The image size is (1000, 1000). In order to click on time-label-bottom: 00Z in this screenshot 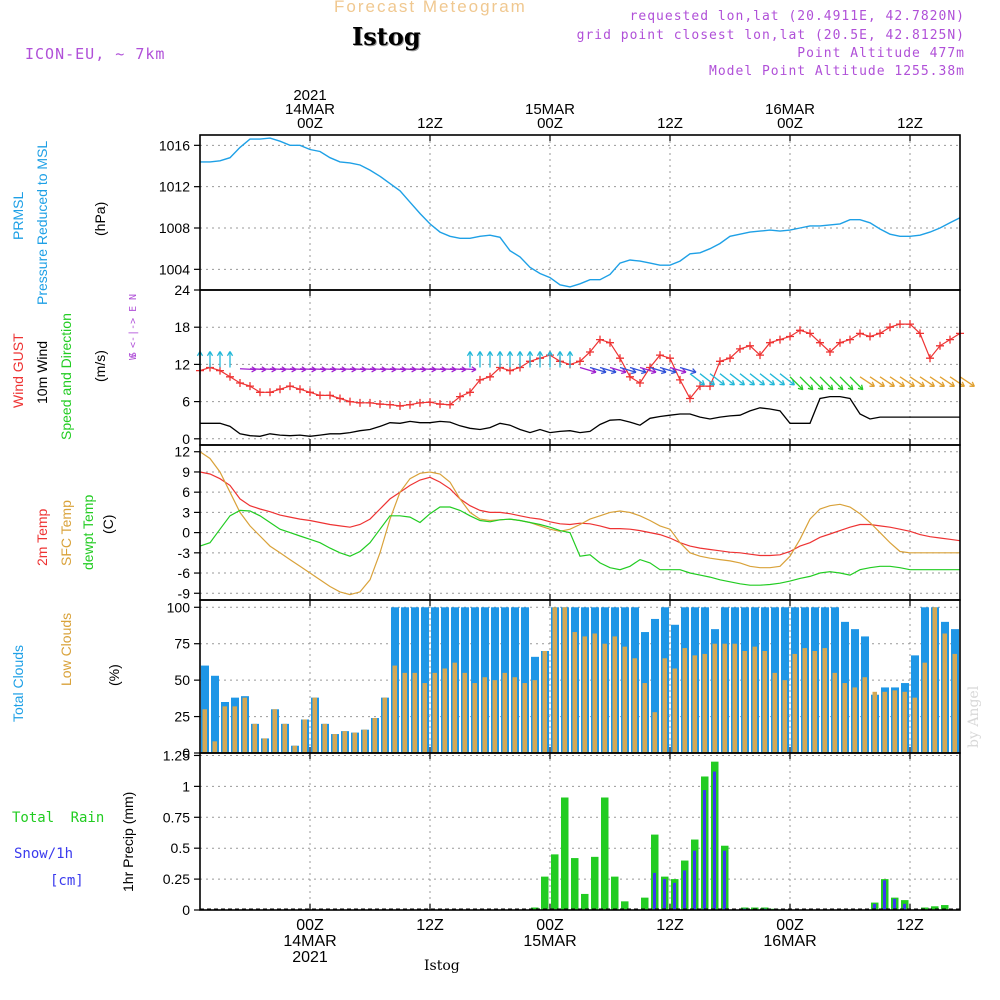, I will do `click(790, 925)`.